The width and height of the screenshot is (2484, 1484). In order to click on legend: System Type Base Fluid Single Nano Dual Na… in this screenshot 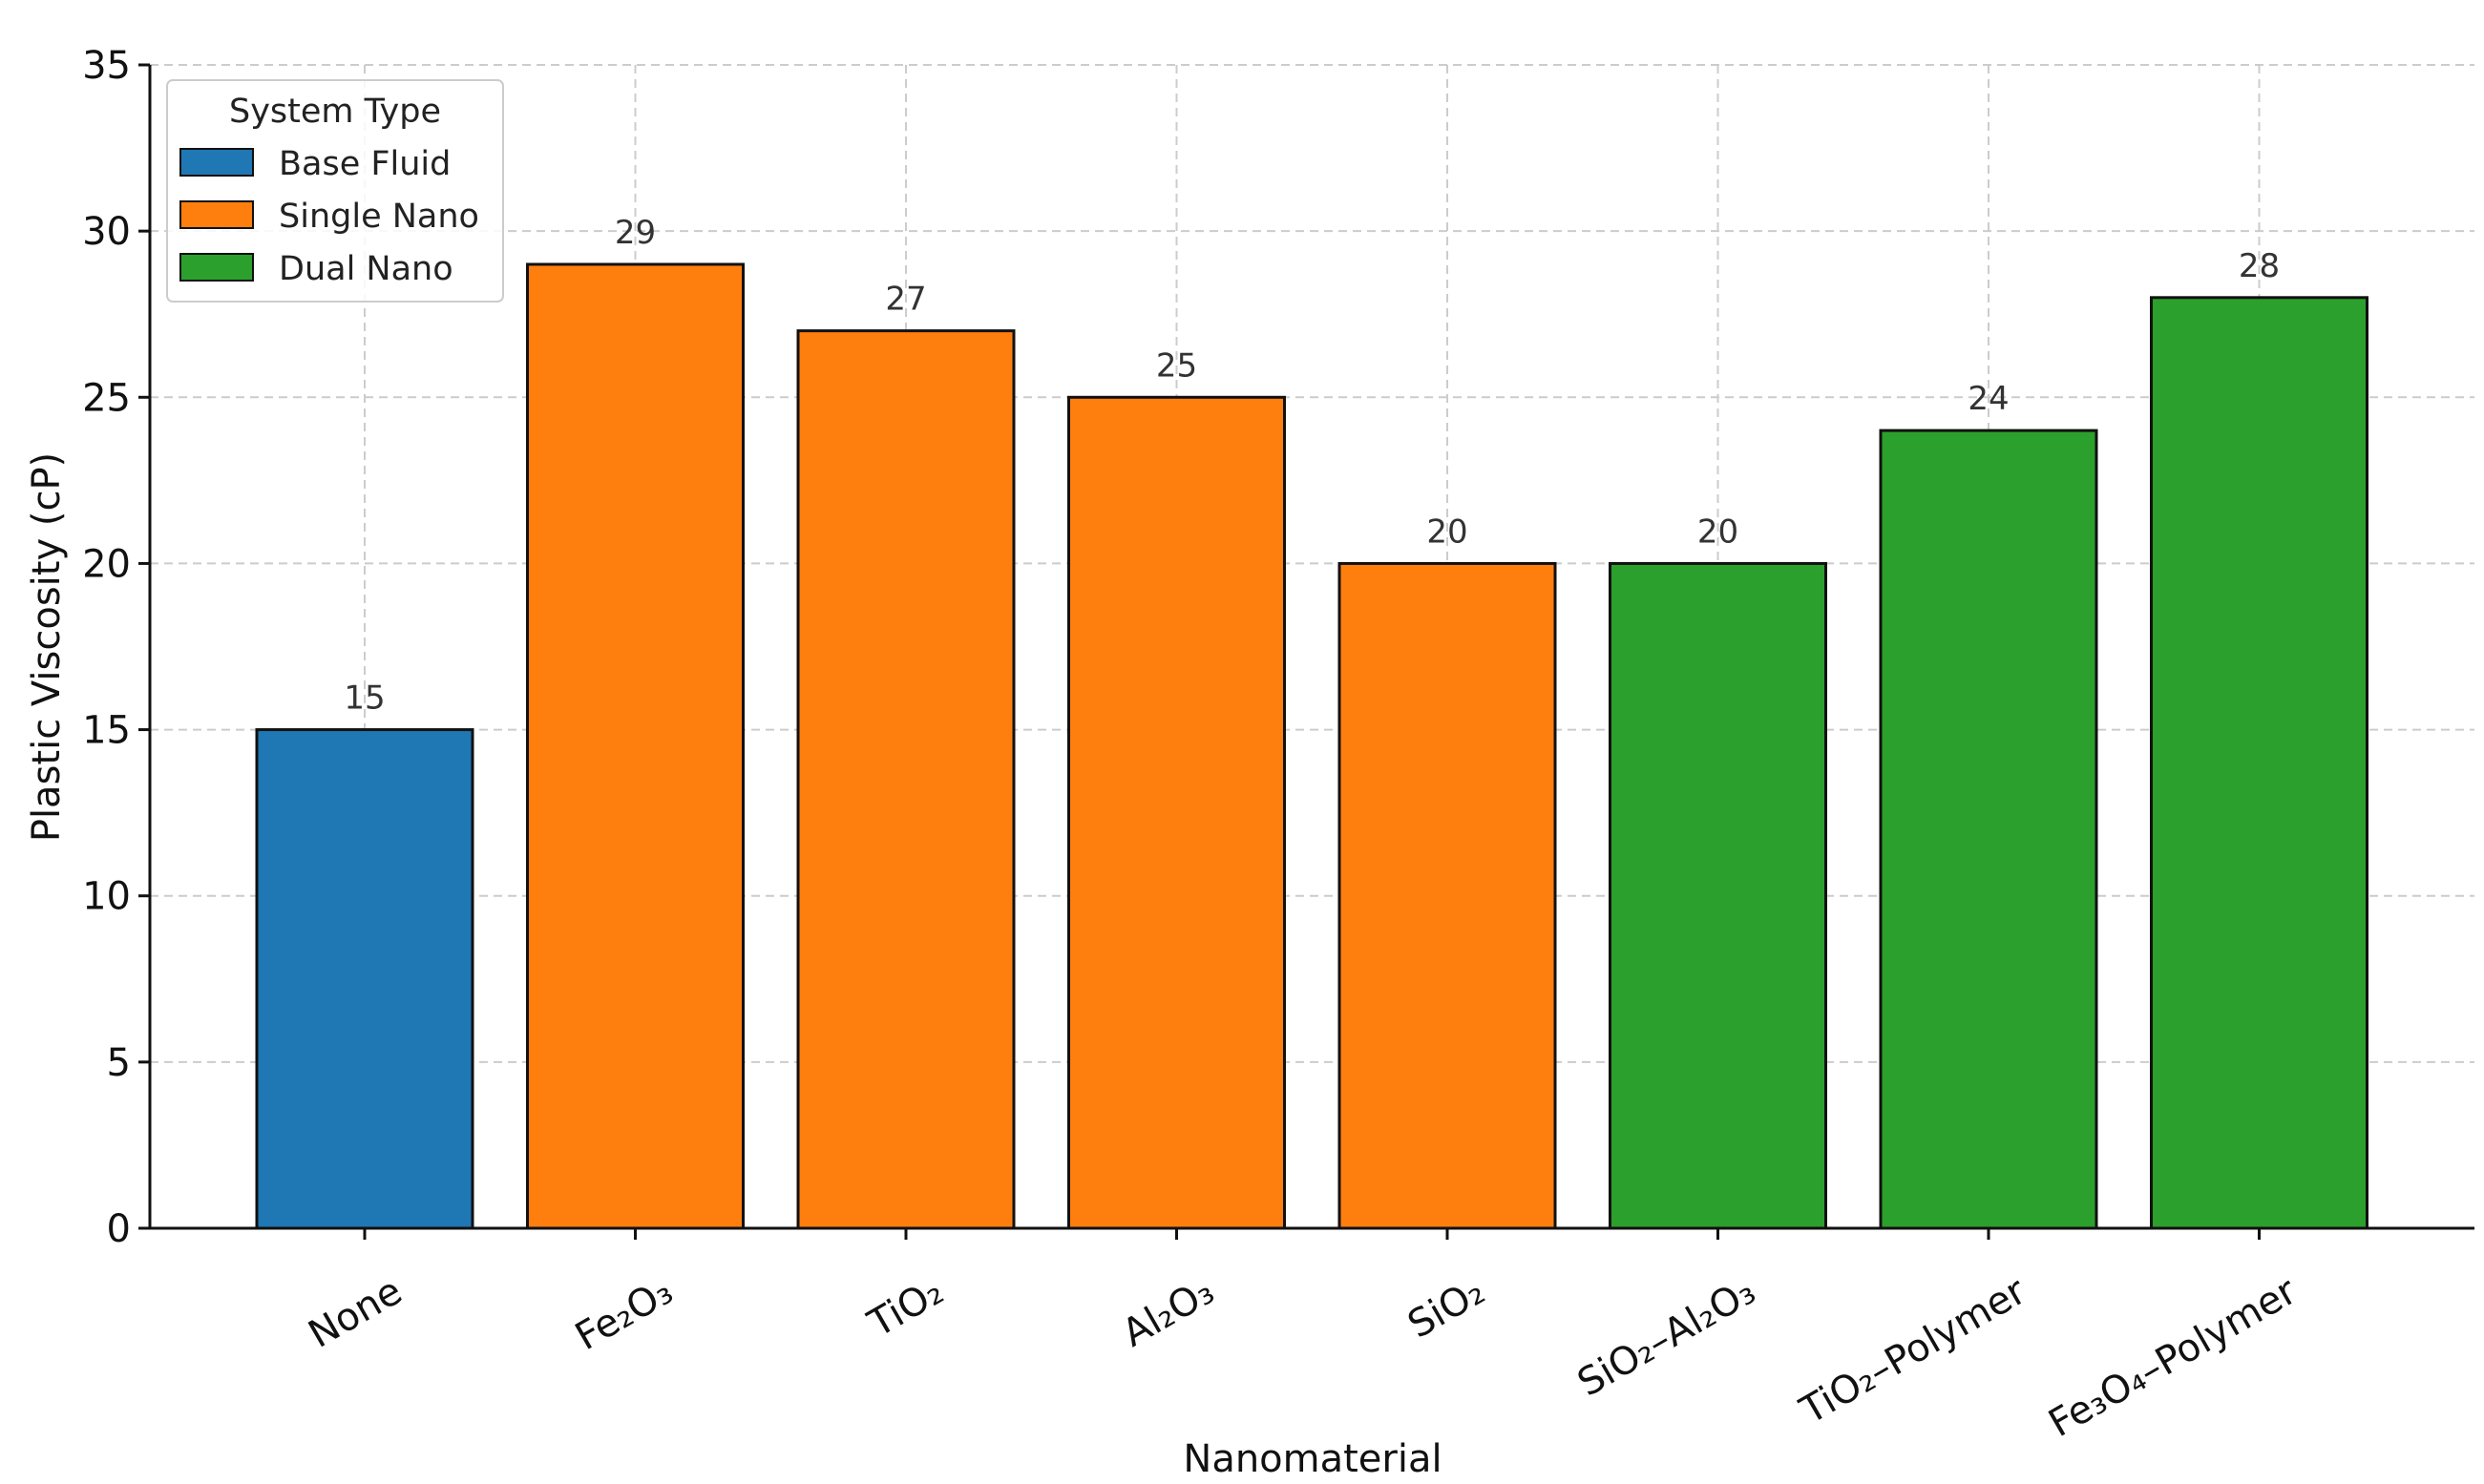, I will do `click(335, 191)`.